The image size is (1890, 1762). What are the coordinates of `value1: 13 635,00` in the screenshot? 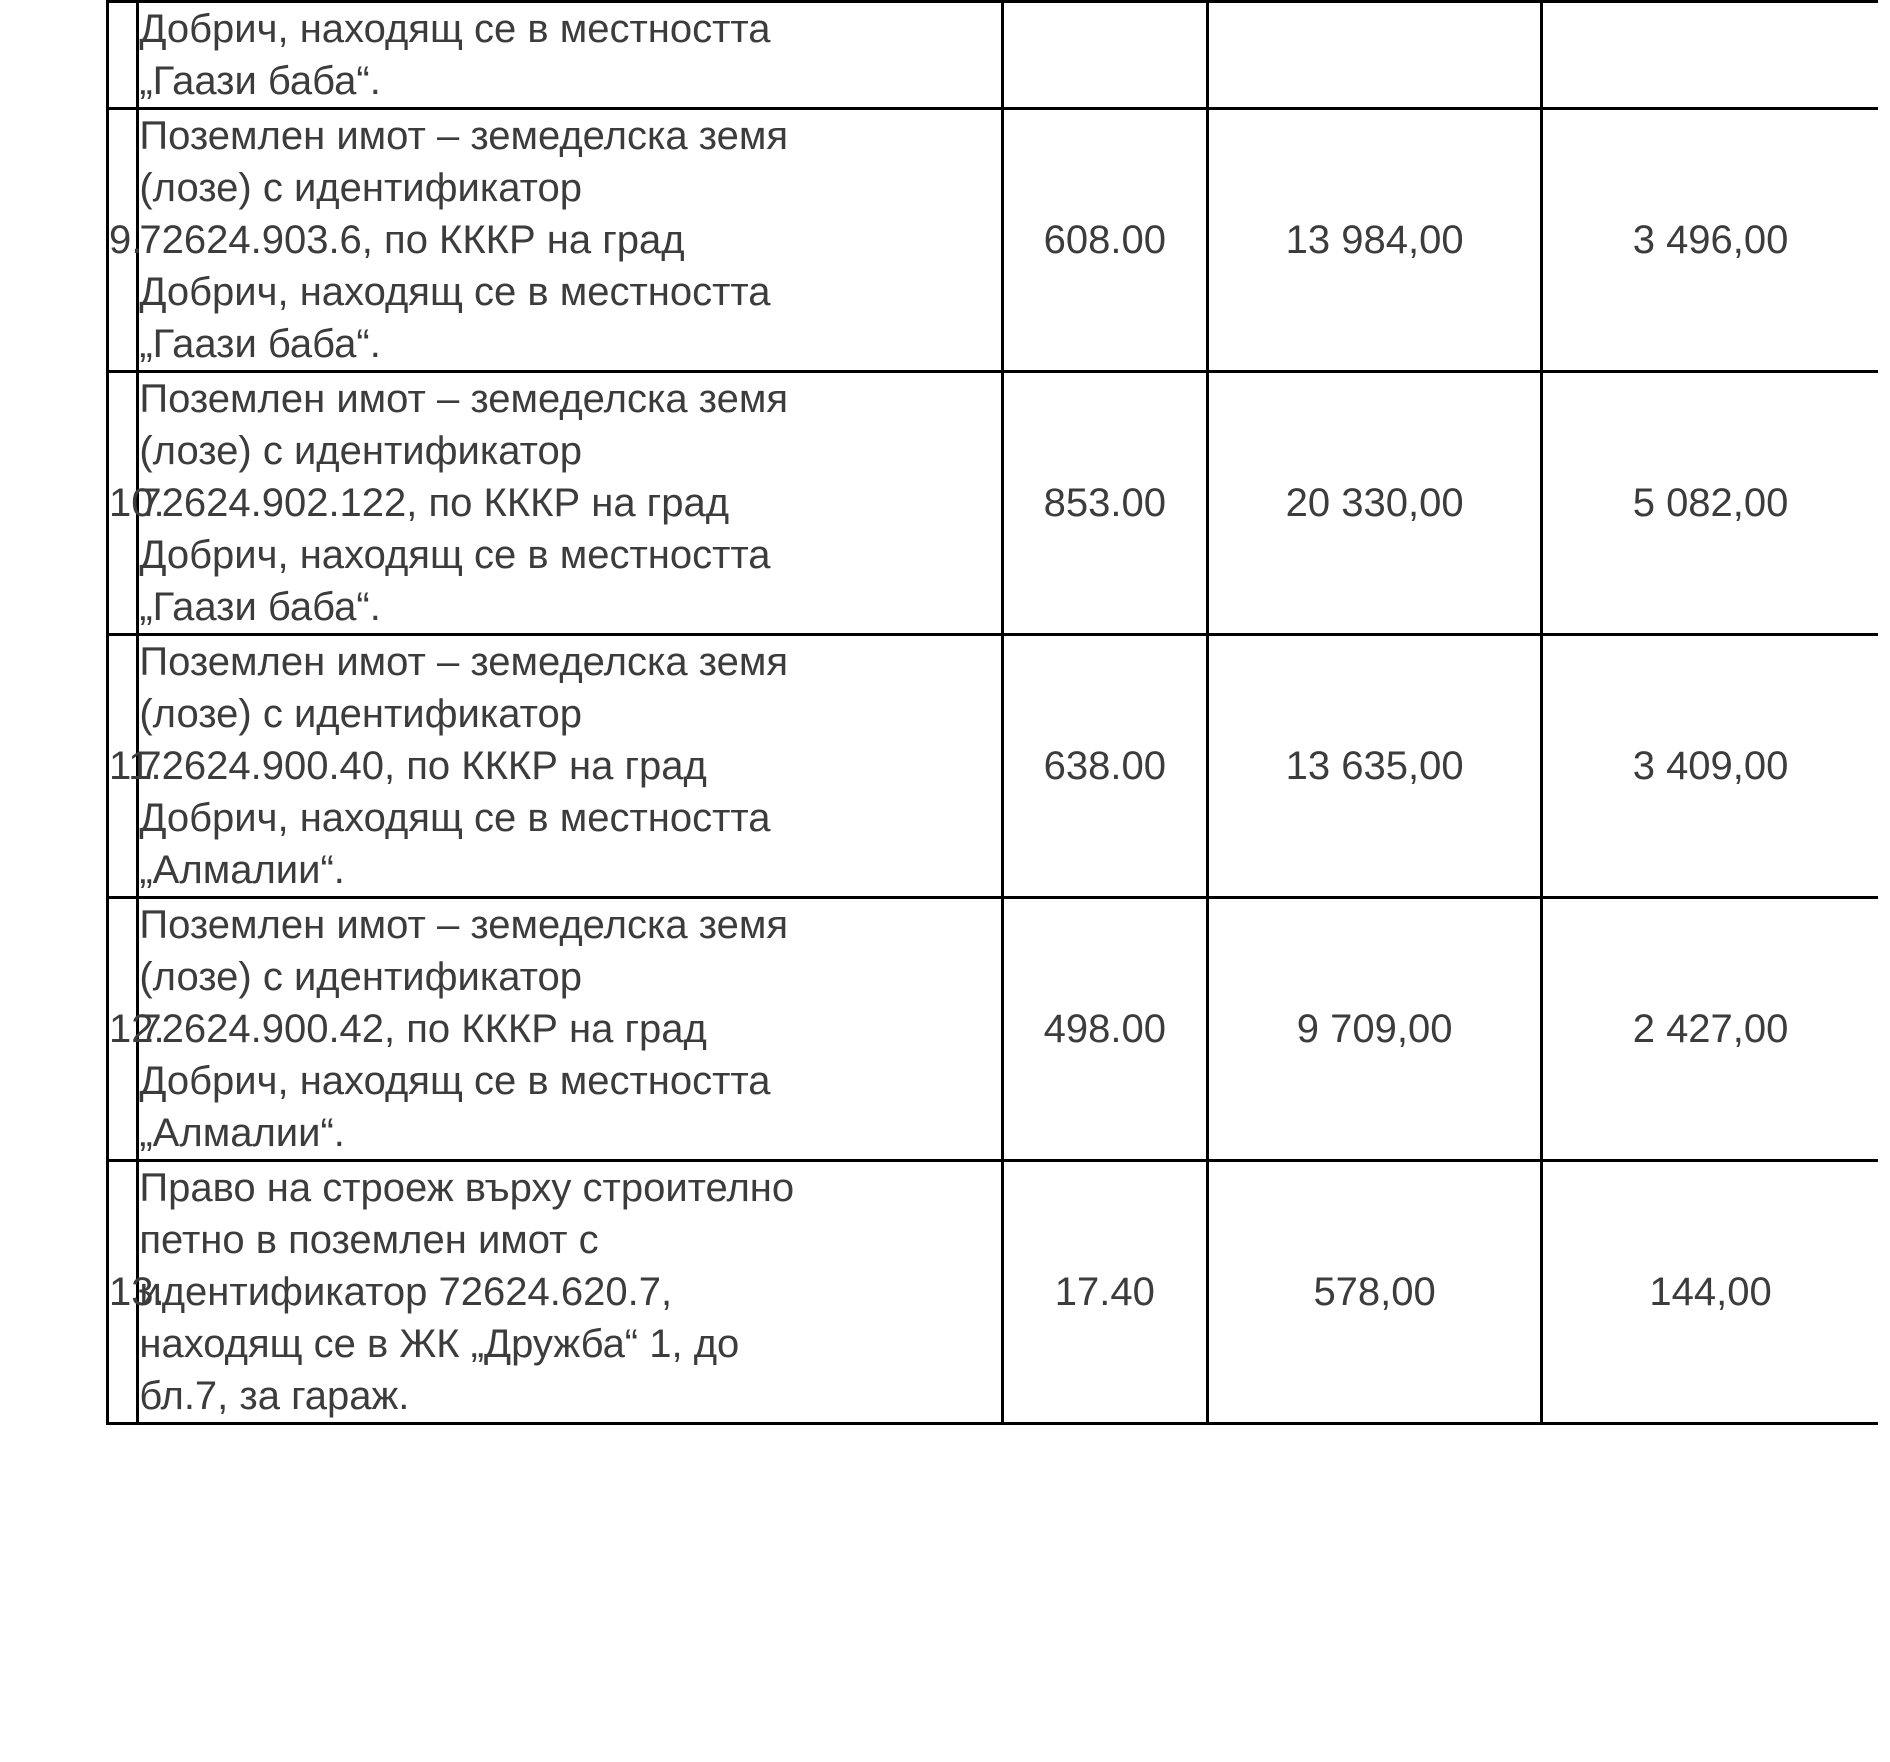 It's located at (1374, 766).